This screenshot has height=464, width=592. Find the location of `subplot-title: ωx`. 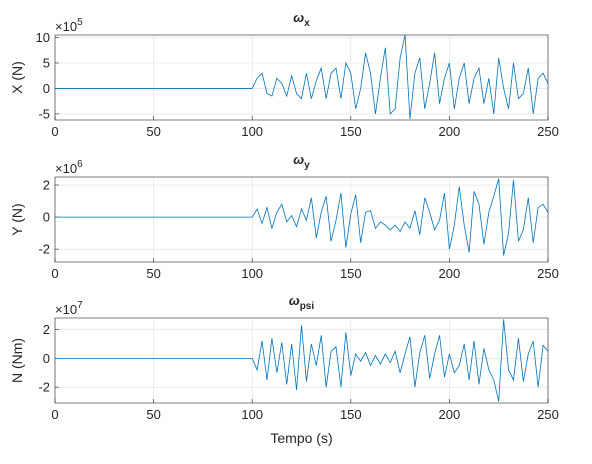

subplot-title: ωx is located at coordinates (301, 19).